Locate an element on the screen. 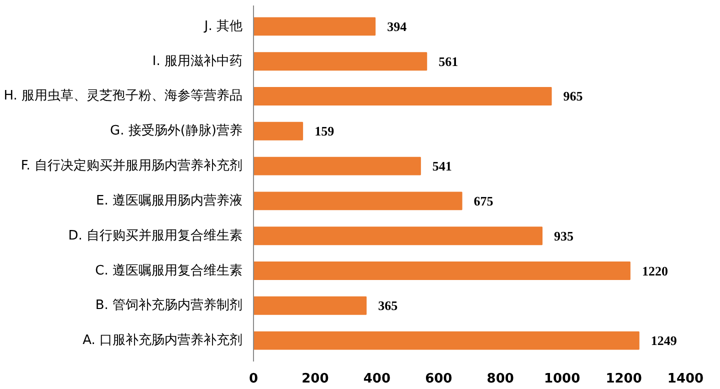  y-tick-label: D. 自行购买并服用复合维生素 is located at coordinates (155, 236).